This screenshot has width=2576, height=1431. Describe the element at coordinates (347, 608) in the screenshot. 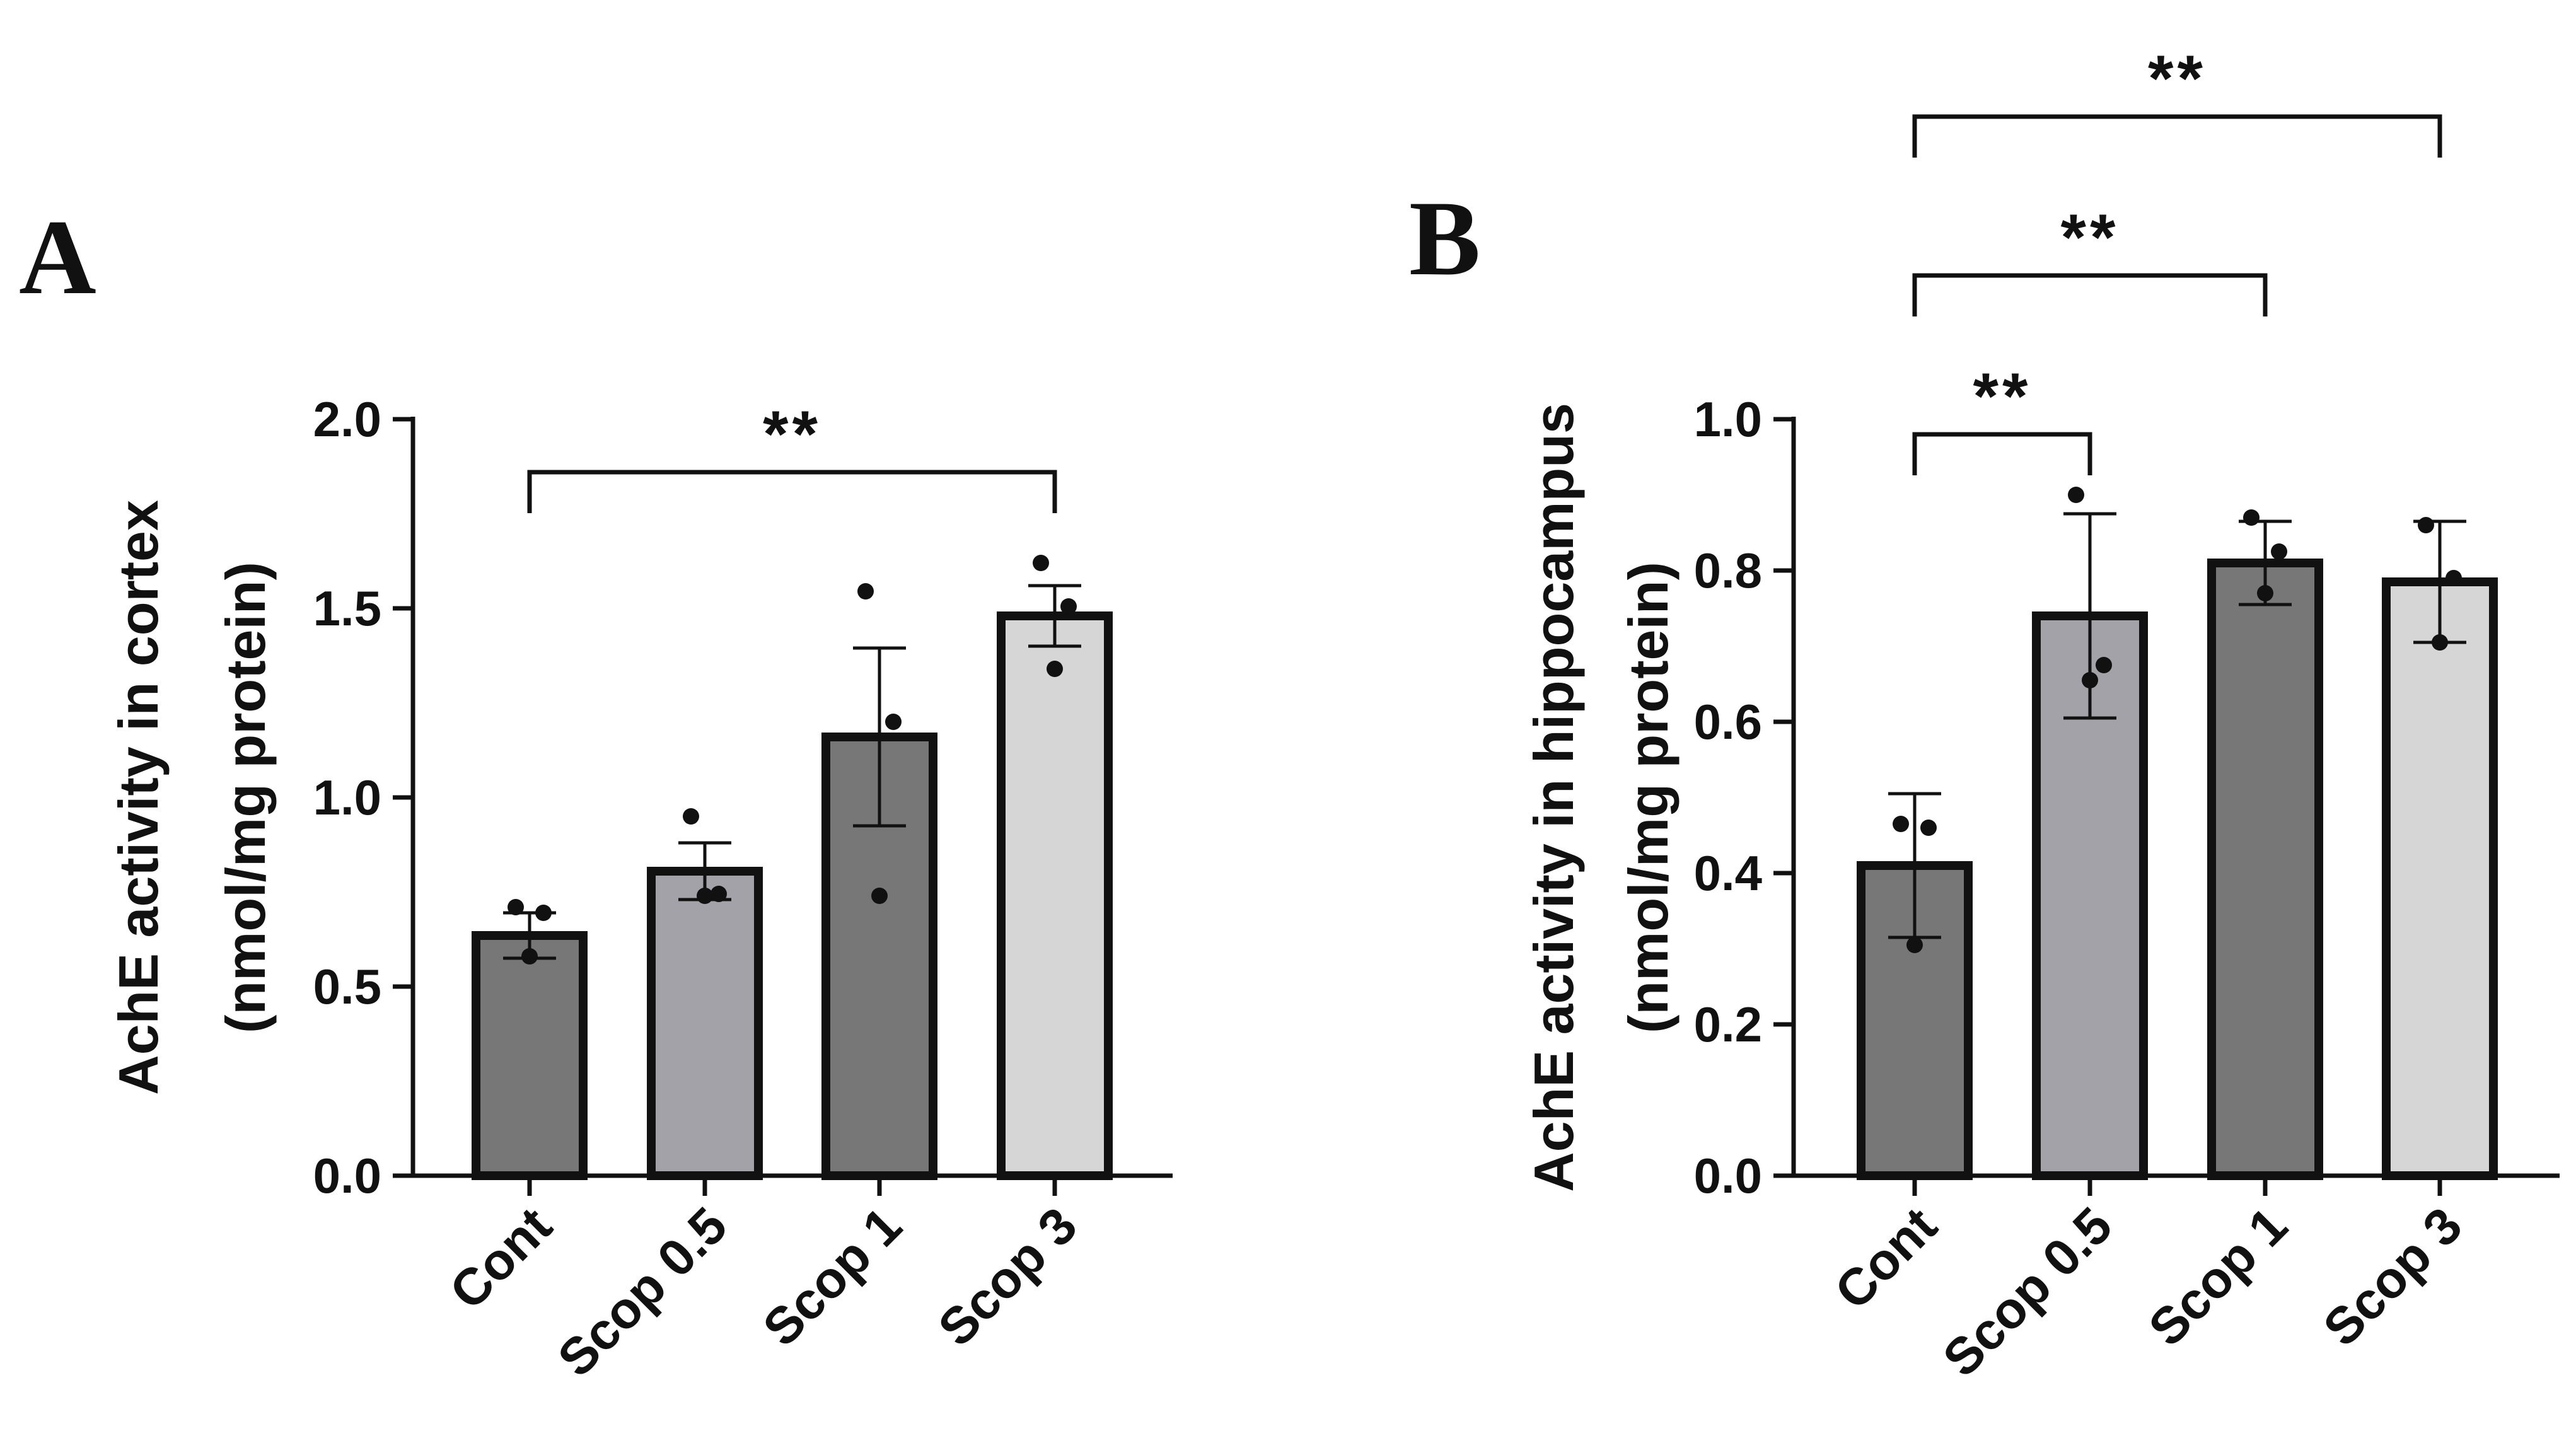

I see `y-tick-label-4: 1.5` at that location.